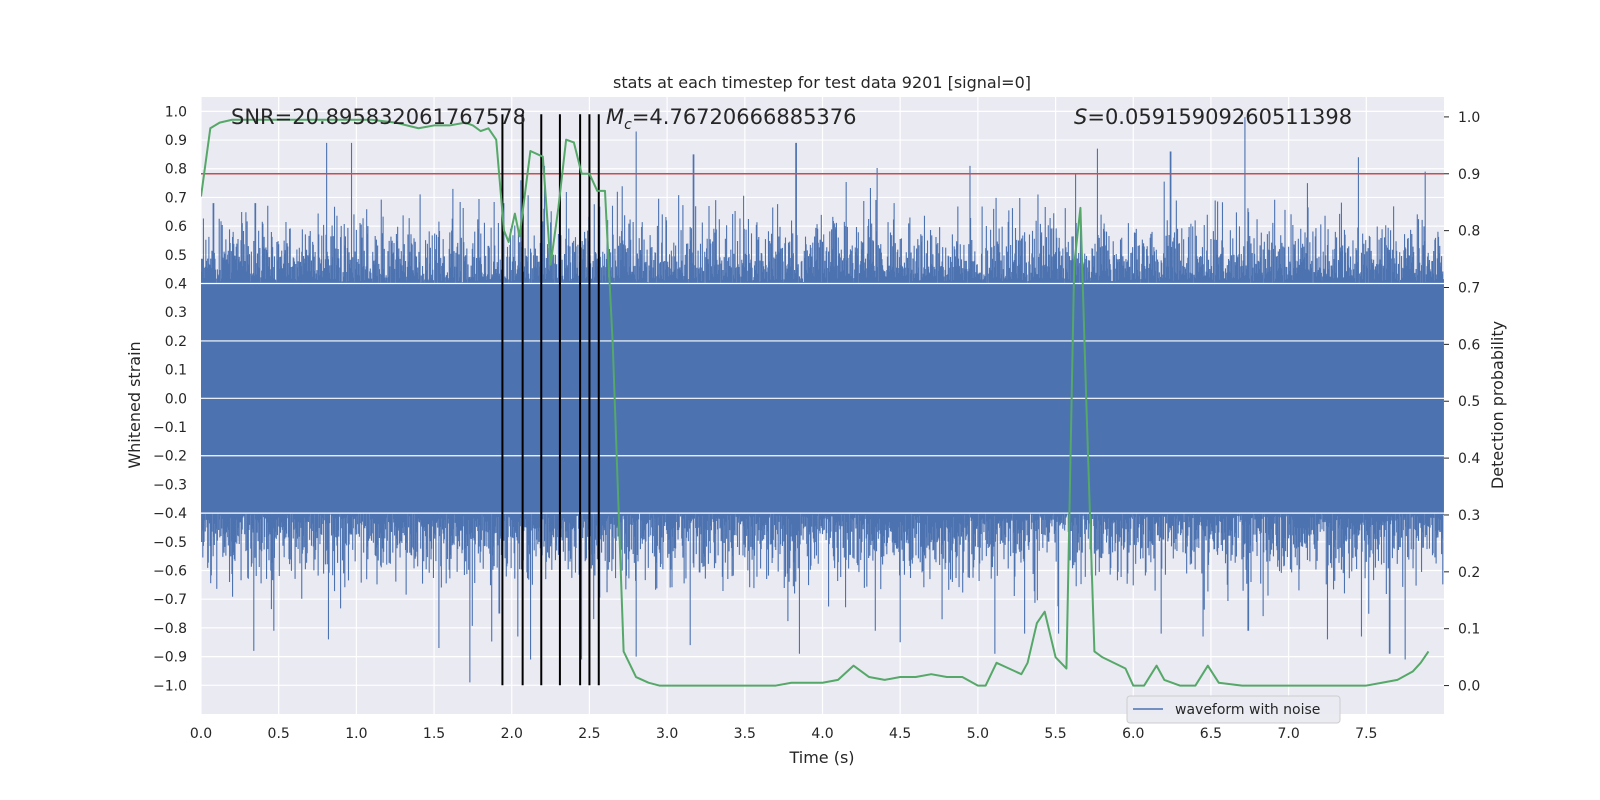 This screenshot has height=800, width=1600. What do you see at coordinates (744, 117) in the screenshot?
I see `chirp-mass-value: =4.76720666885376` at bounding box center [744, 117].